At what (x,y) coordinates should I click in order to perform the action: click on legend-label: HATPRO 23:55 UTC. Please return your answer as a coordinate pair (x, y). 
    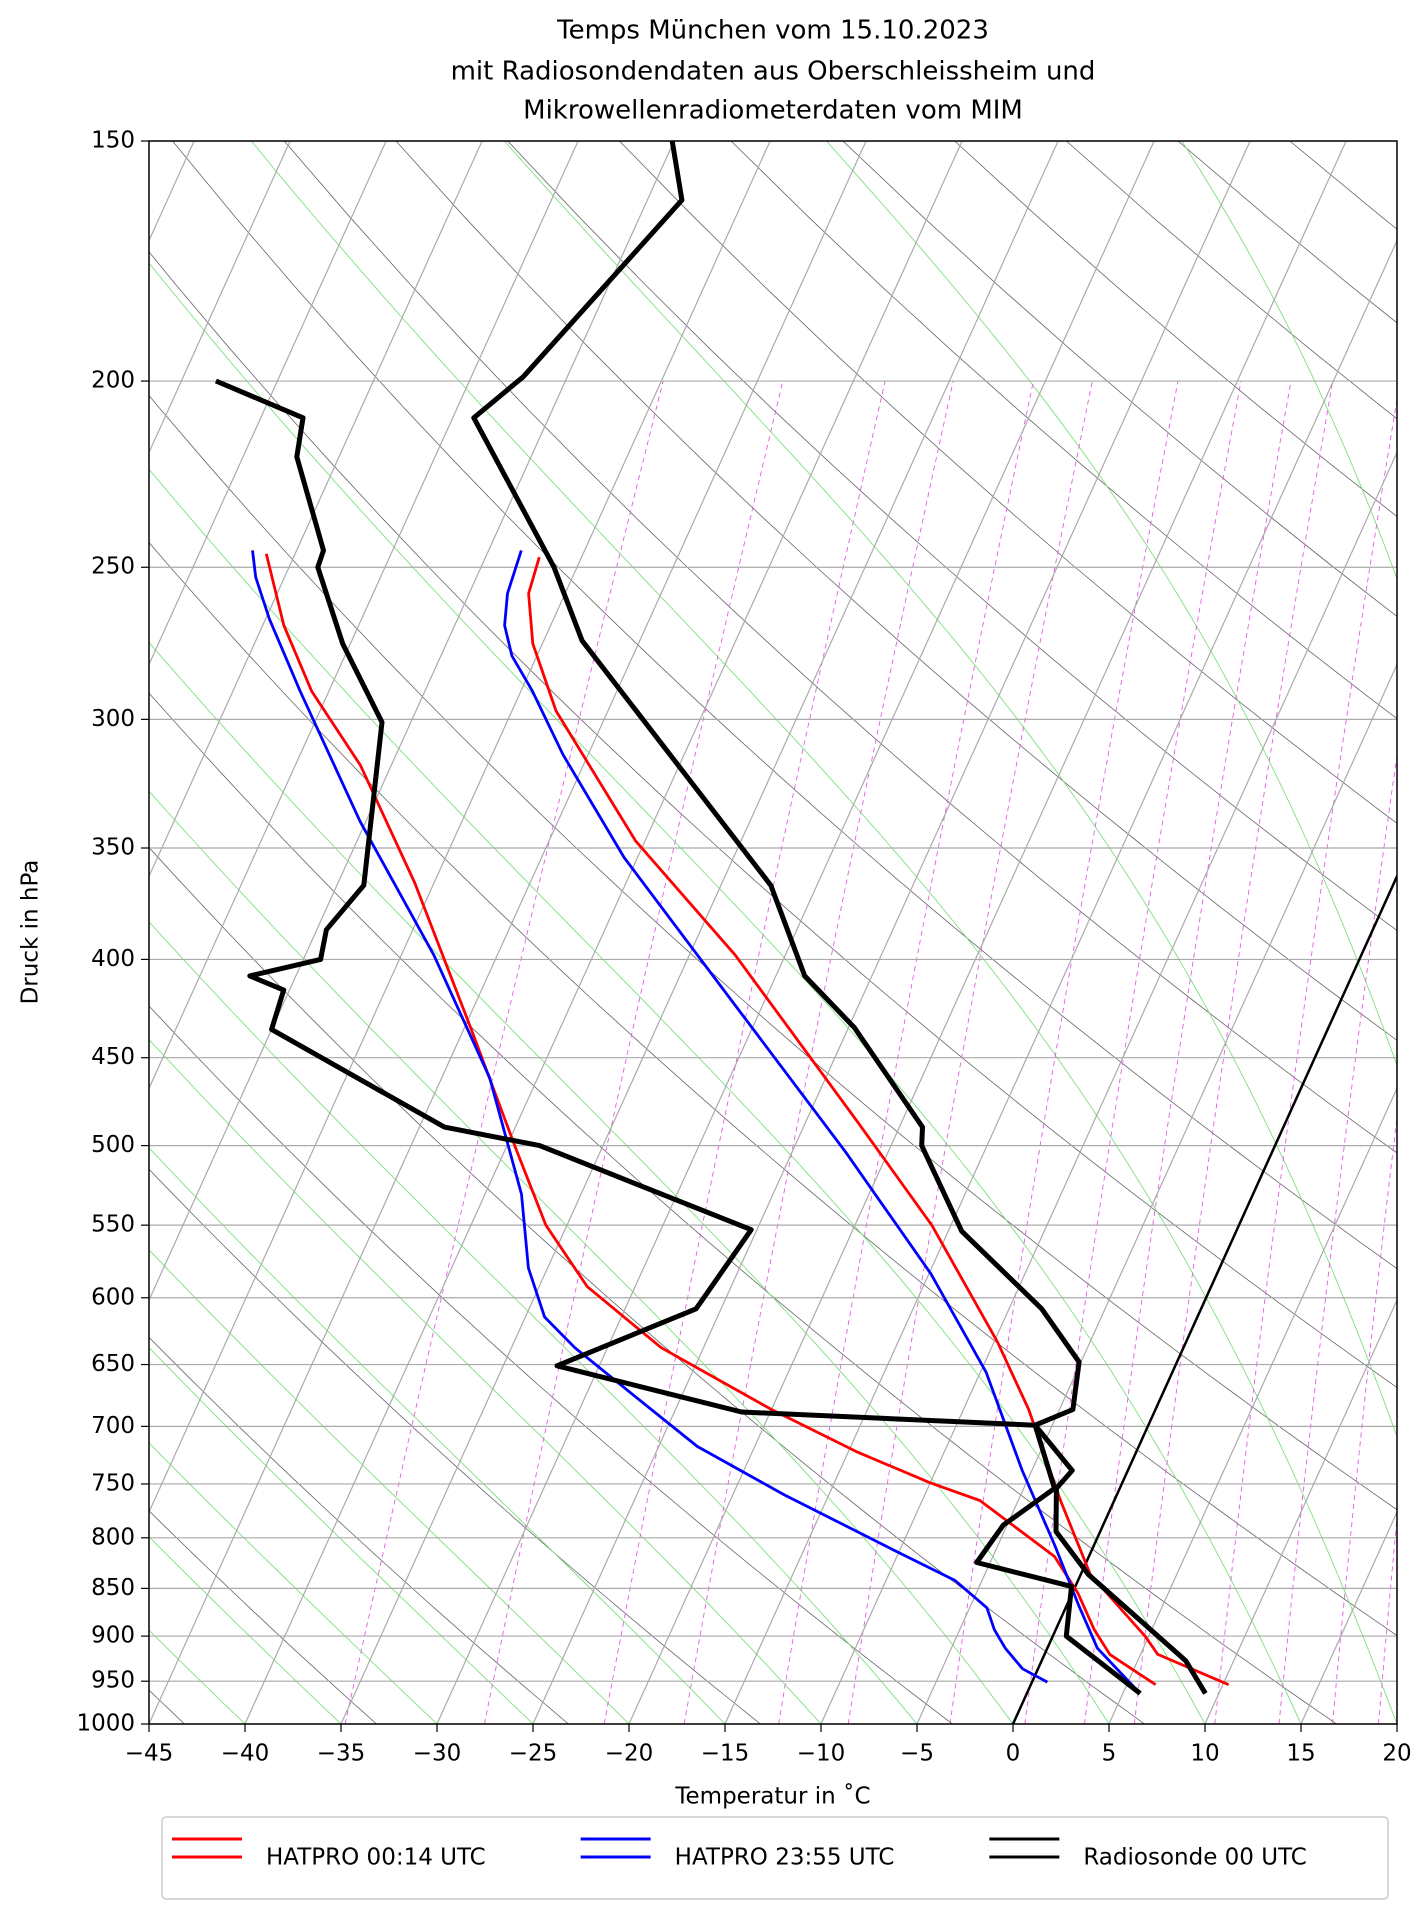
    Looking at the image, I should click on (785, 1858).